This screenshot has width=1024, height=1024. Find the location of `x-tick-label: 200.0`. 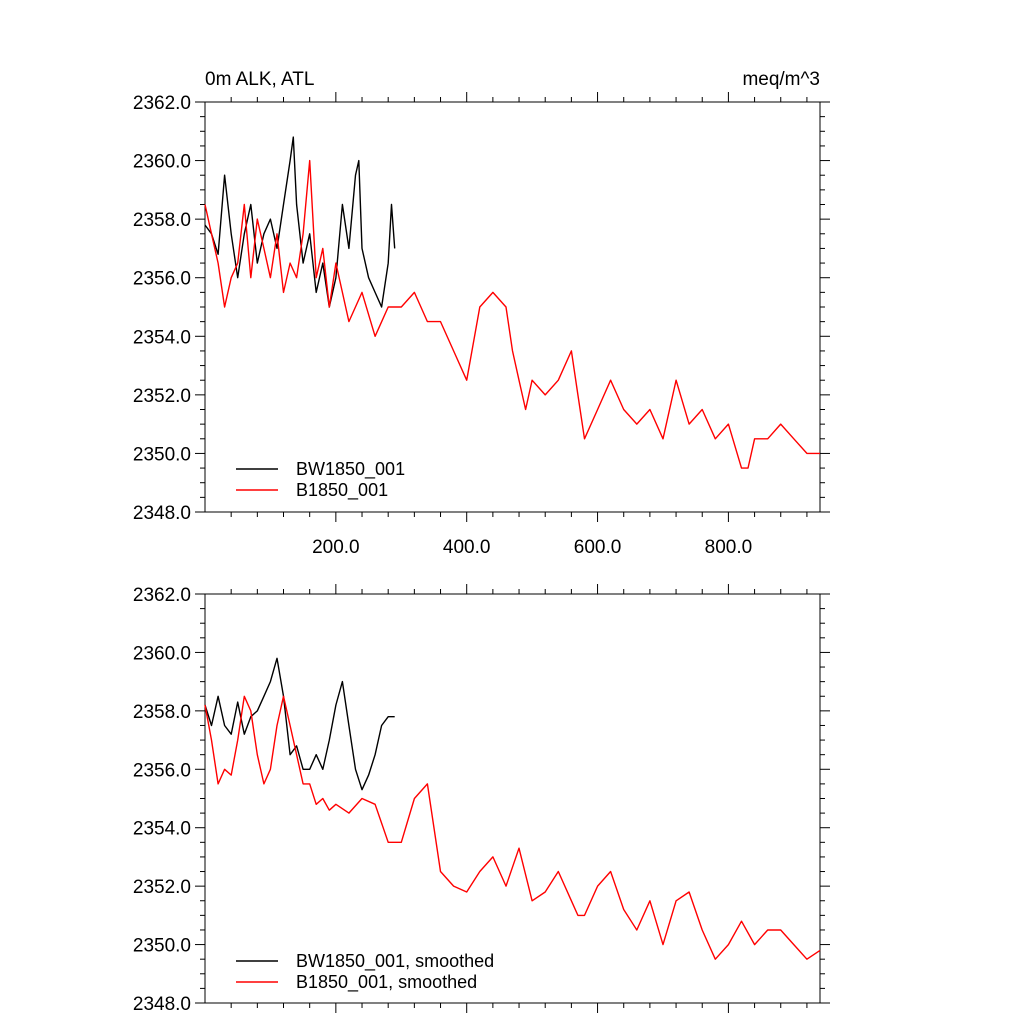

x-tick-label: 200.0 is located at coordinates (336, 547).